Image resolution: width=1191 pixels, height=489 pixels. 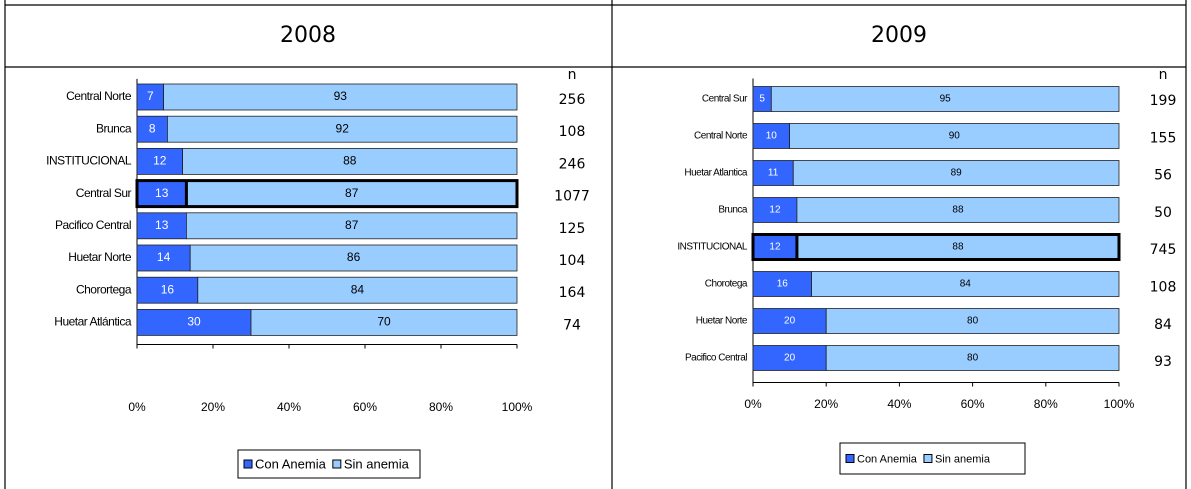 I want to click on legend-label: Sin anemia, so click(x=377, y=463).